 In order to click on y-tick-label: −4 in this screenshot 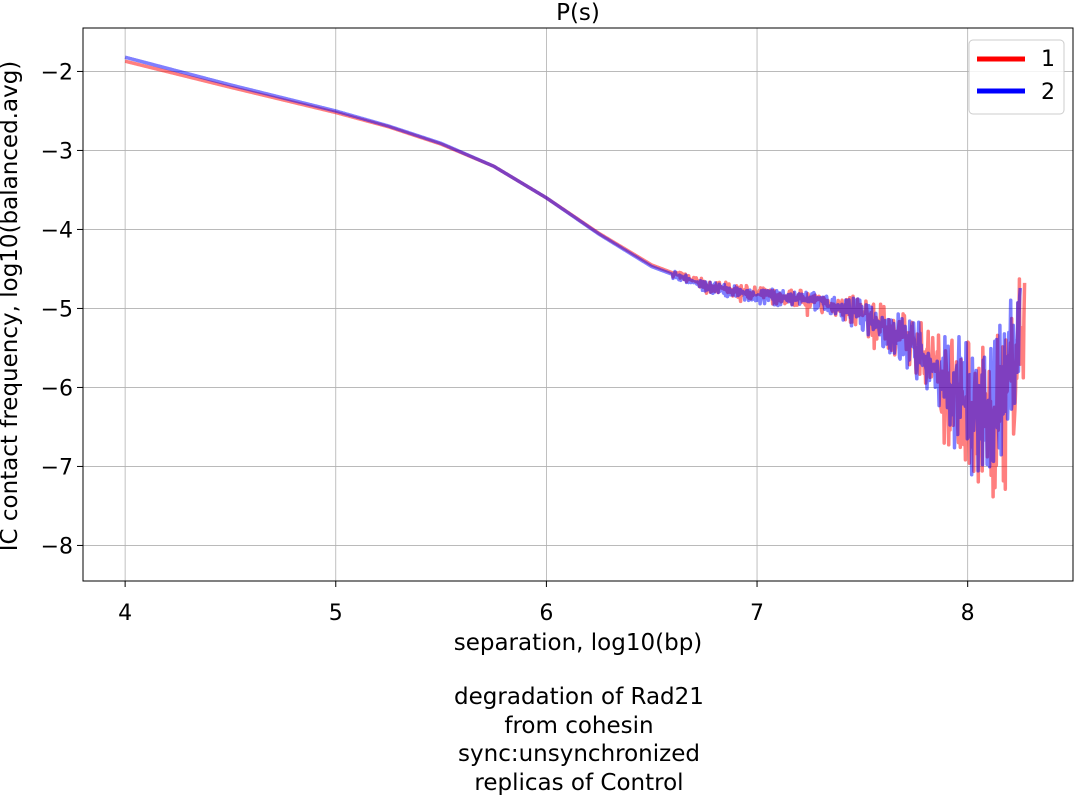, I will do `click(57, 230)`.